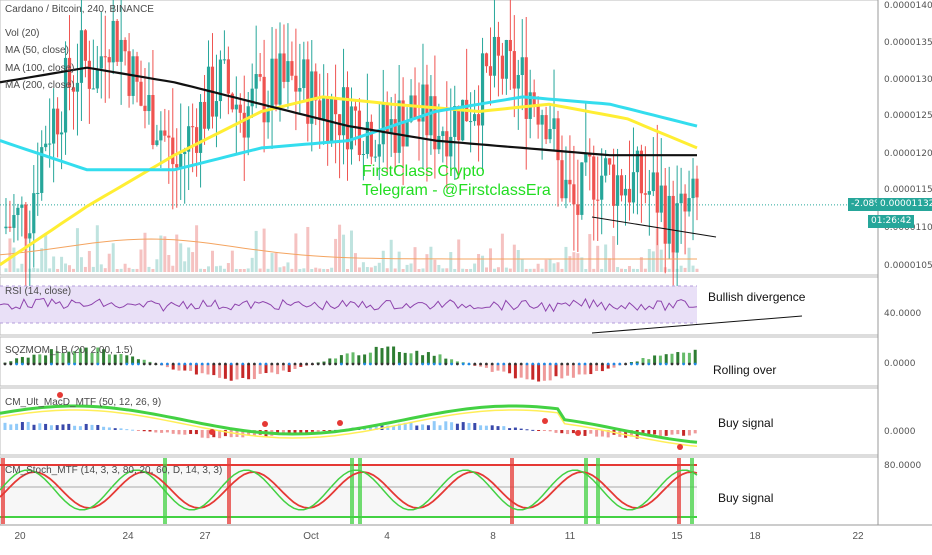 Image resolution: width=932 pixels, height=555 pixels. What do you see at coordinates (83, 402) in the screenshot?
I see `macd-label: CM_Ult_MacD_MTF (50, 12, 26, 9)` at bounding box center [83, 402].